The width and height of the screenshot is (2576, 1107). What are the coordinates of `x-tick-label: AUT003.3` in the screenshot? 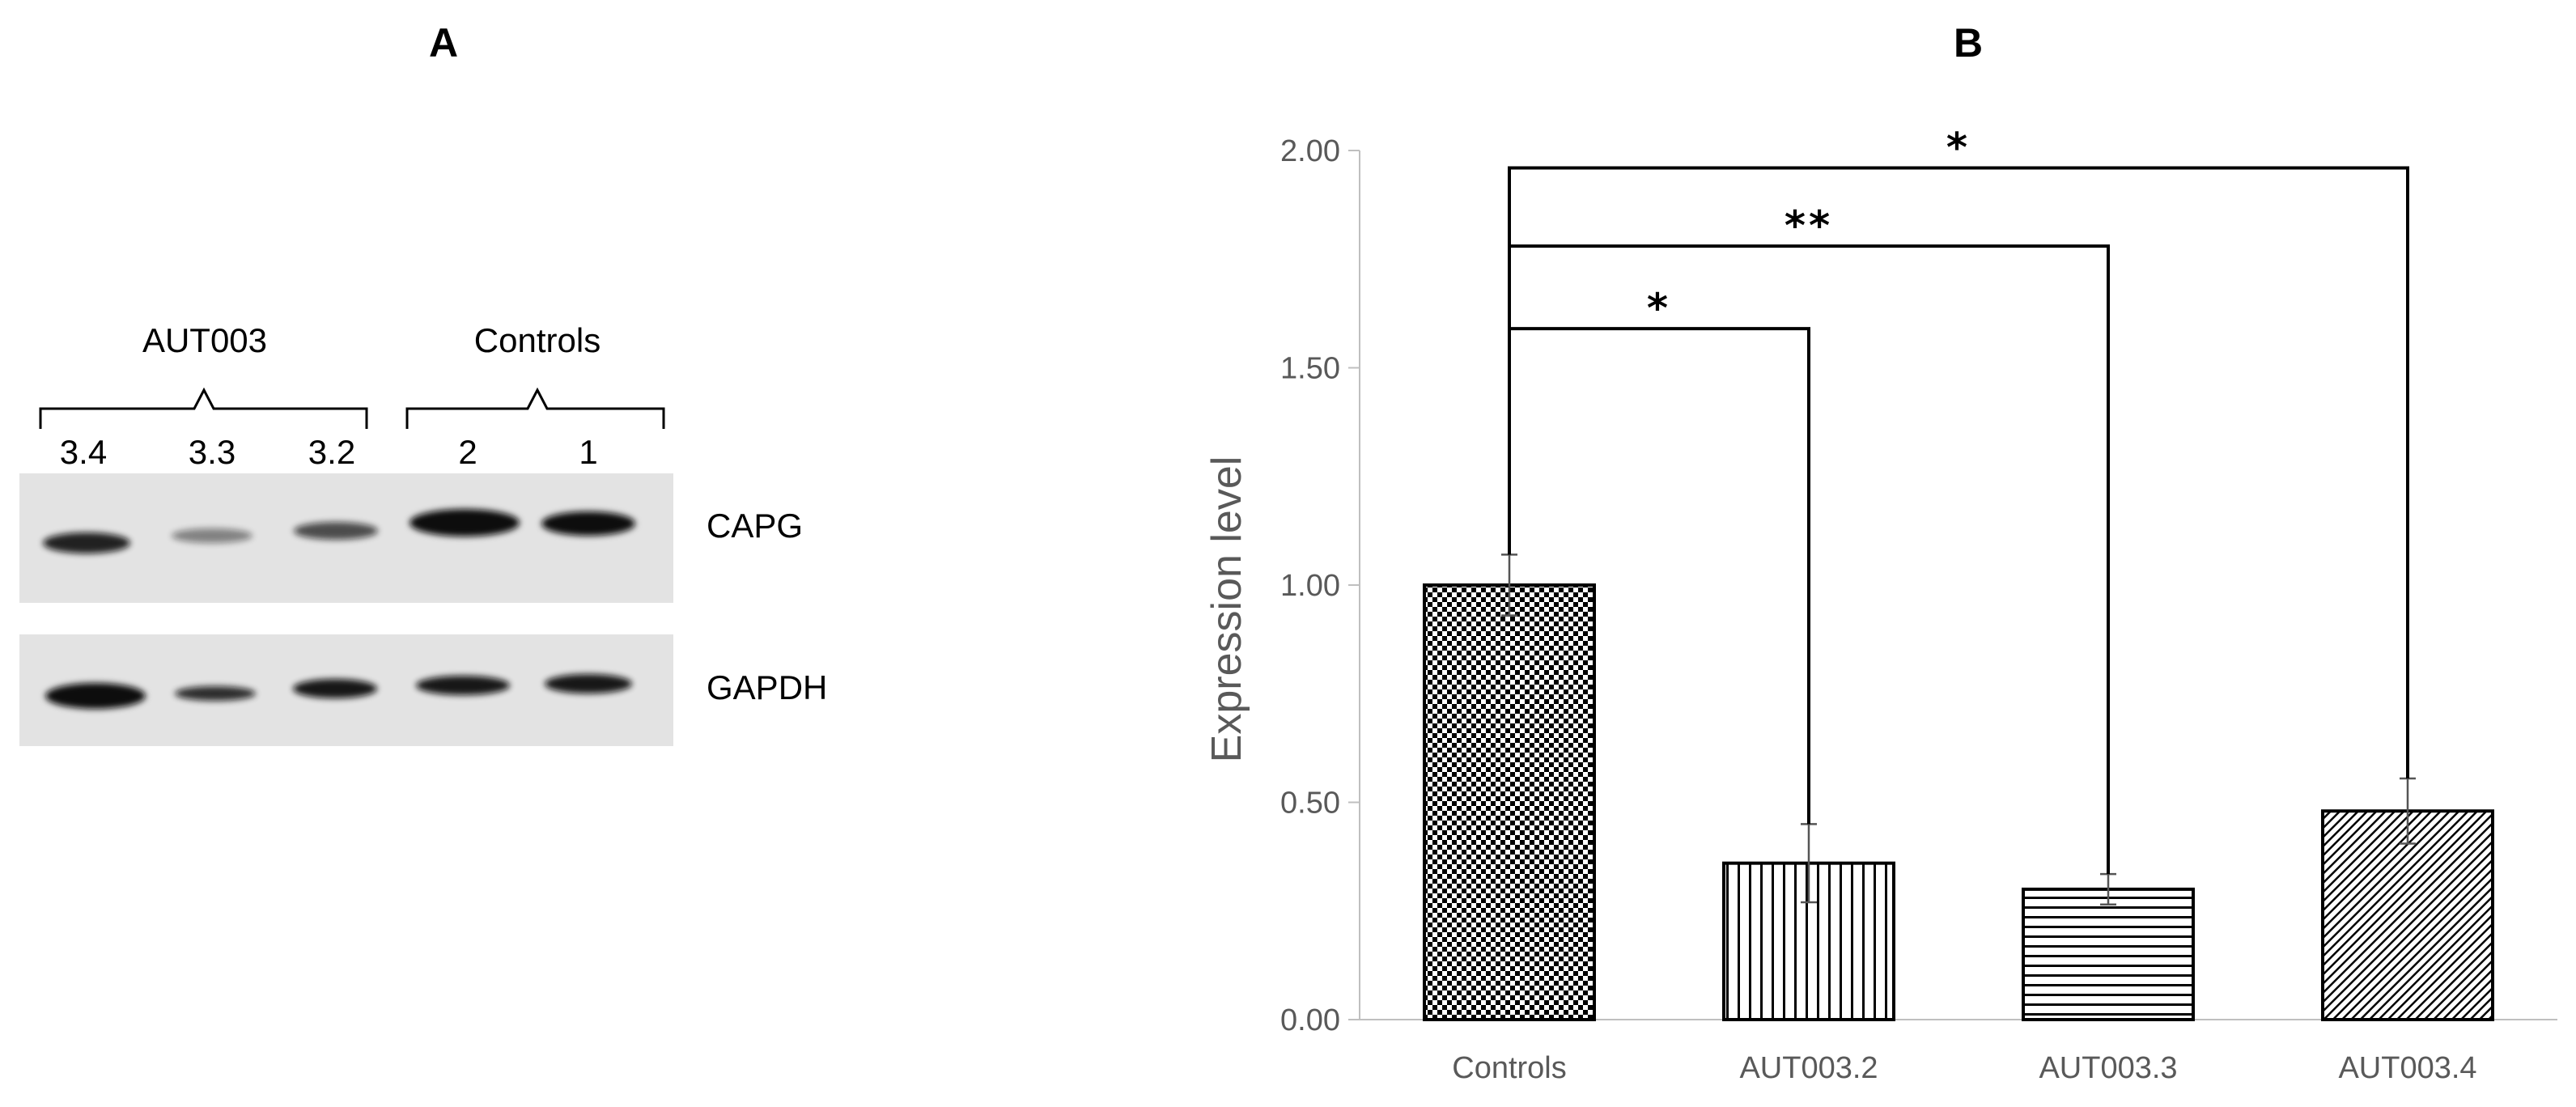 It's located at (2108, 1068).